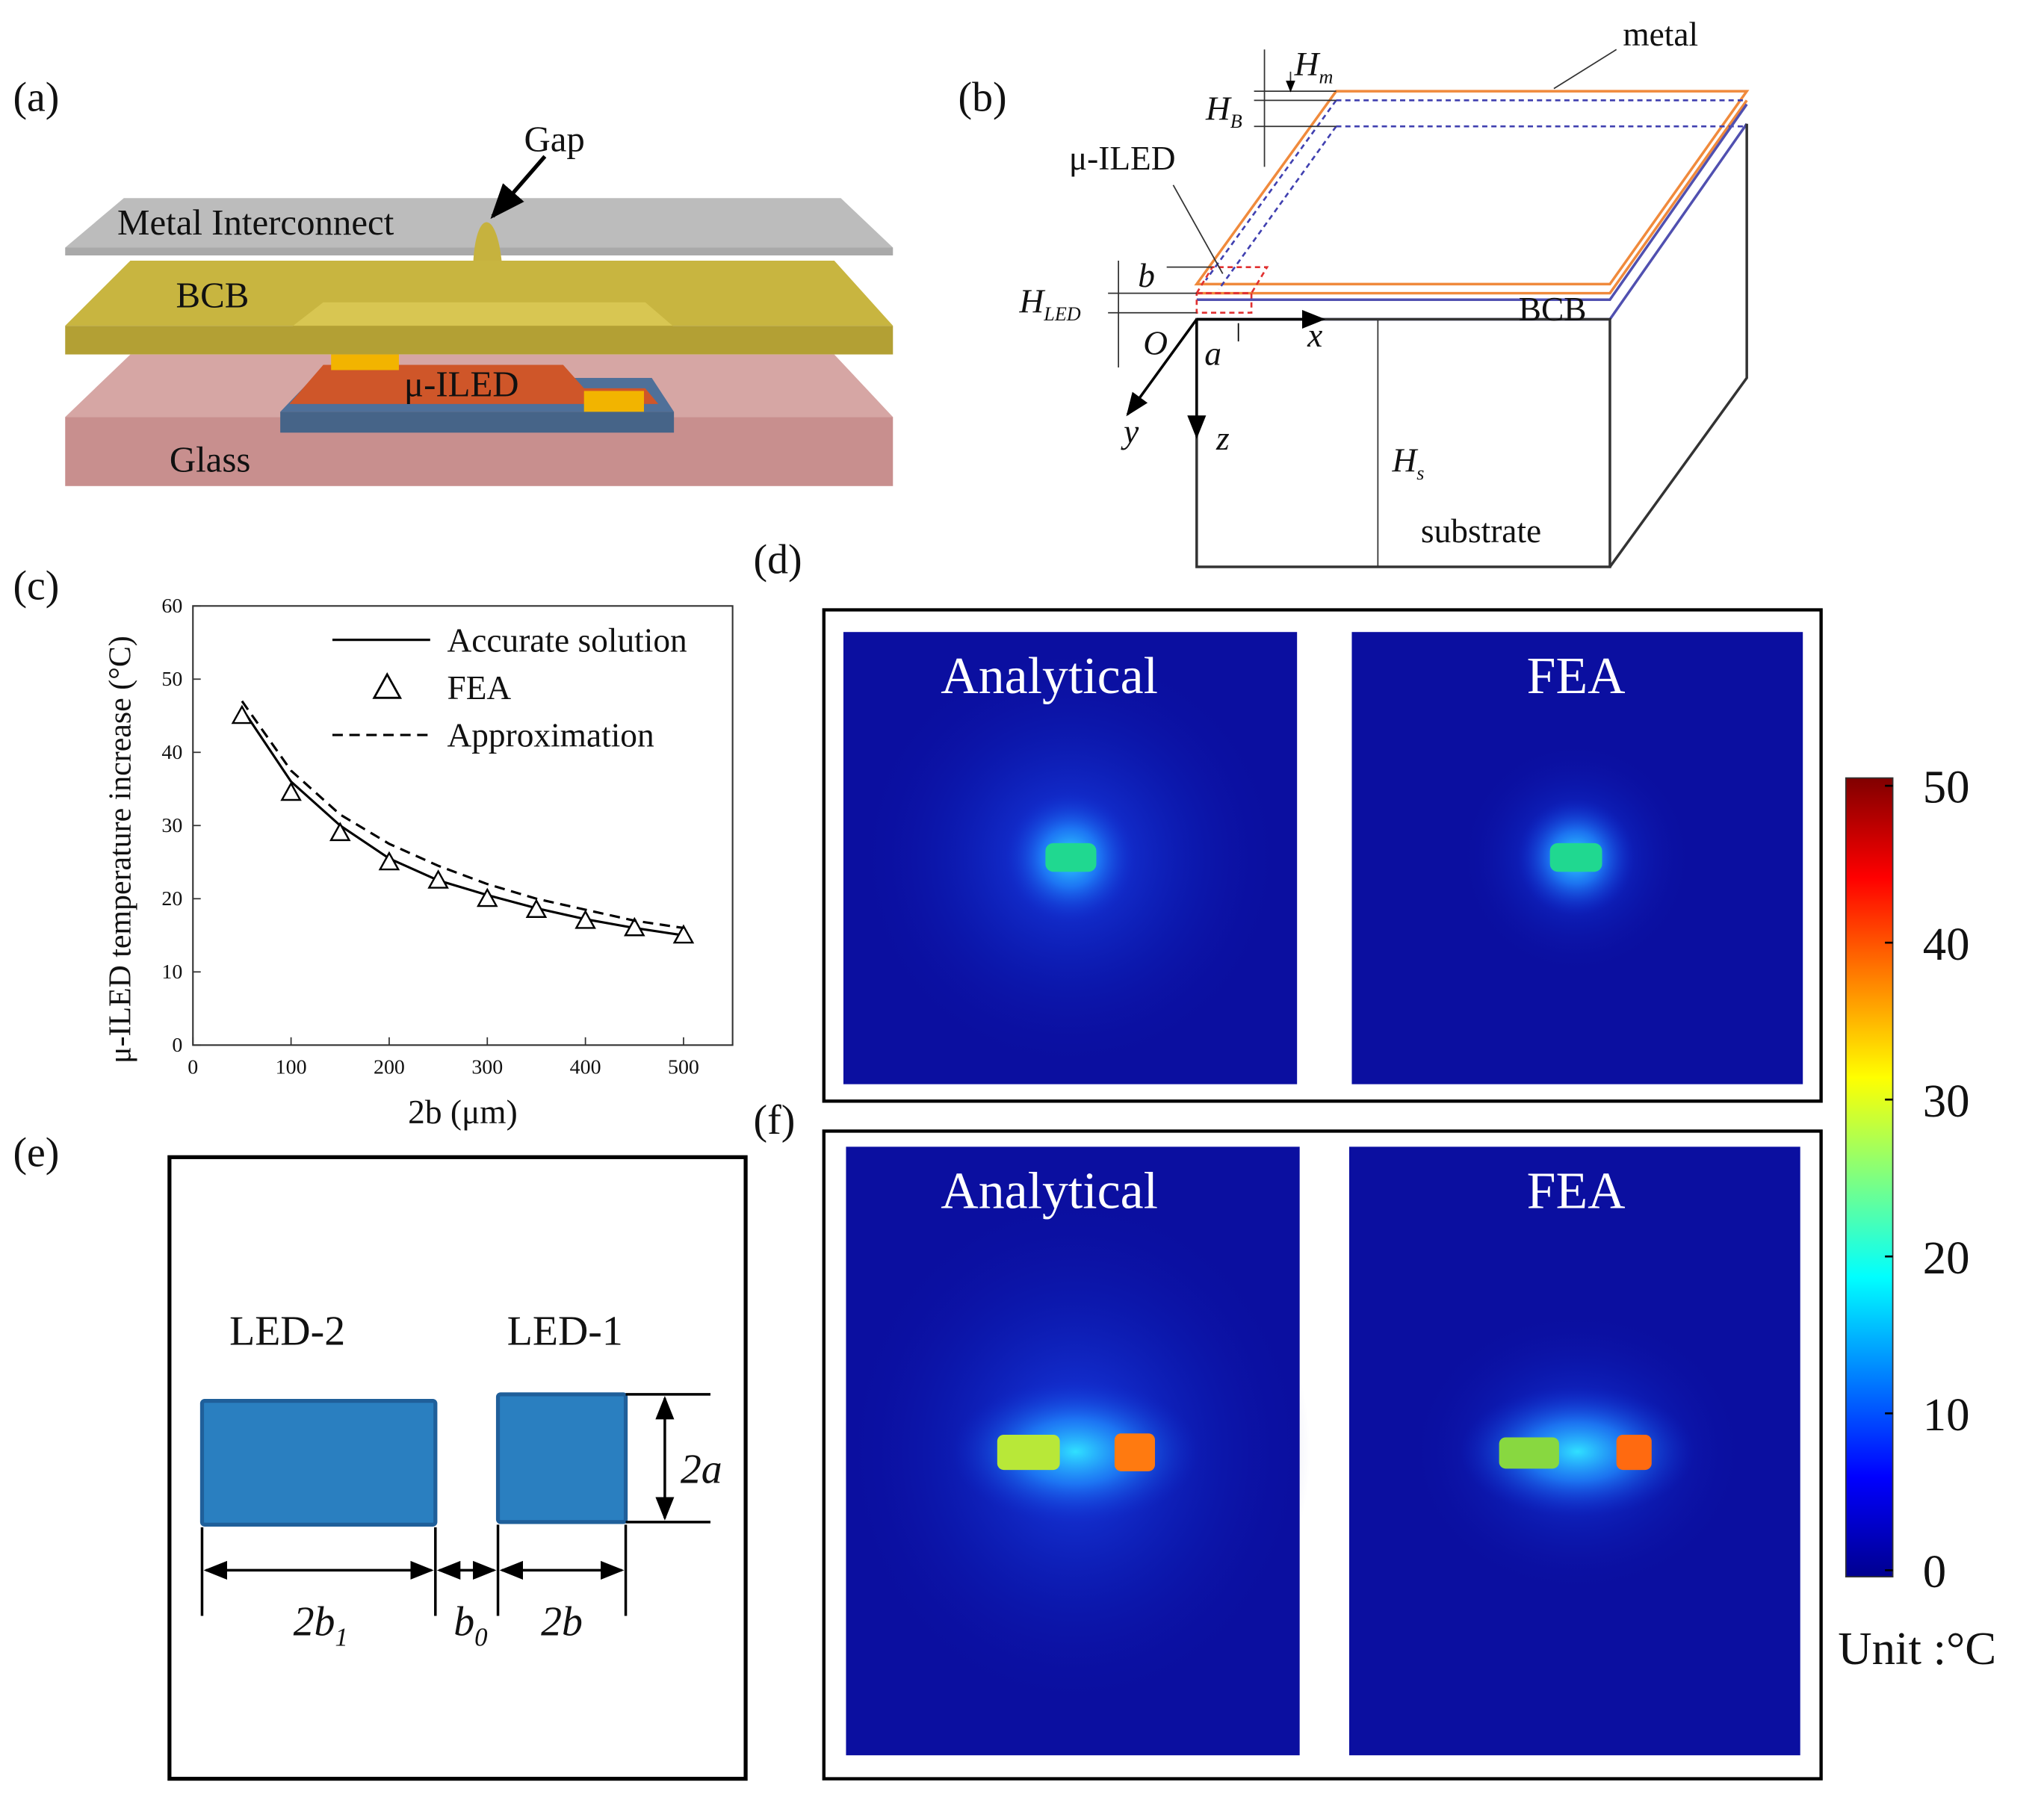  Describe the element at coordinates (683, 1067) in the screenshot. I see `x-tick-label: 500` at that location.